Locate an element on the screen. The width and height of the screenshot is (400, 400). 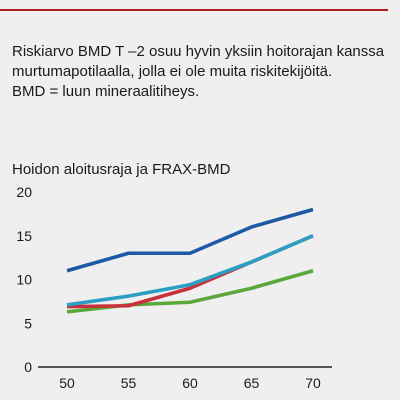
description-line-3: BMD = luun mineraalitiheys. is located at coordinates (106, 91).